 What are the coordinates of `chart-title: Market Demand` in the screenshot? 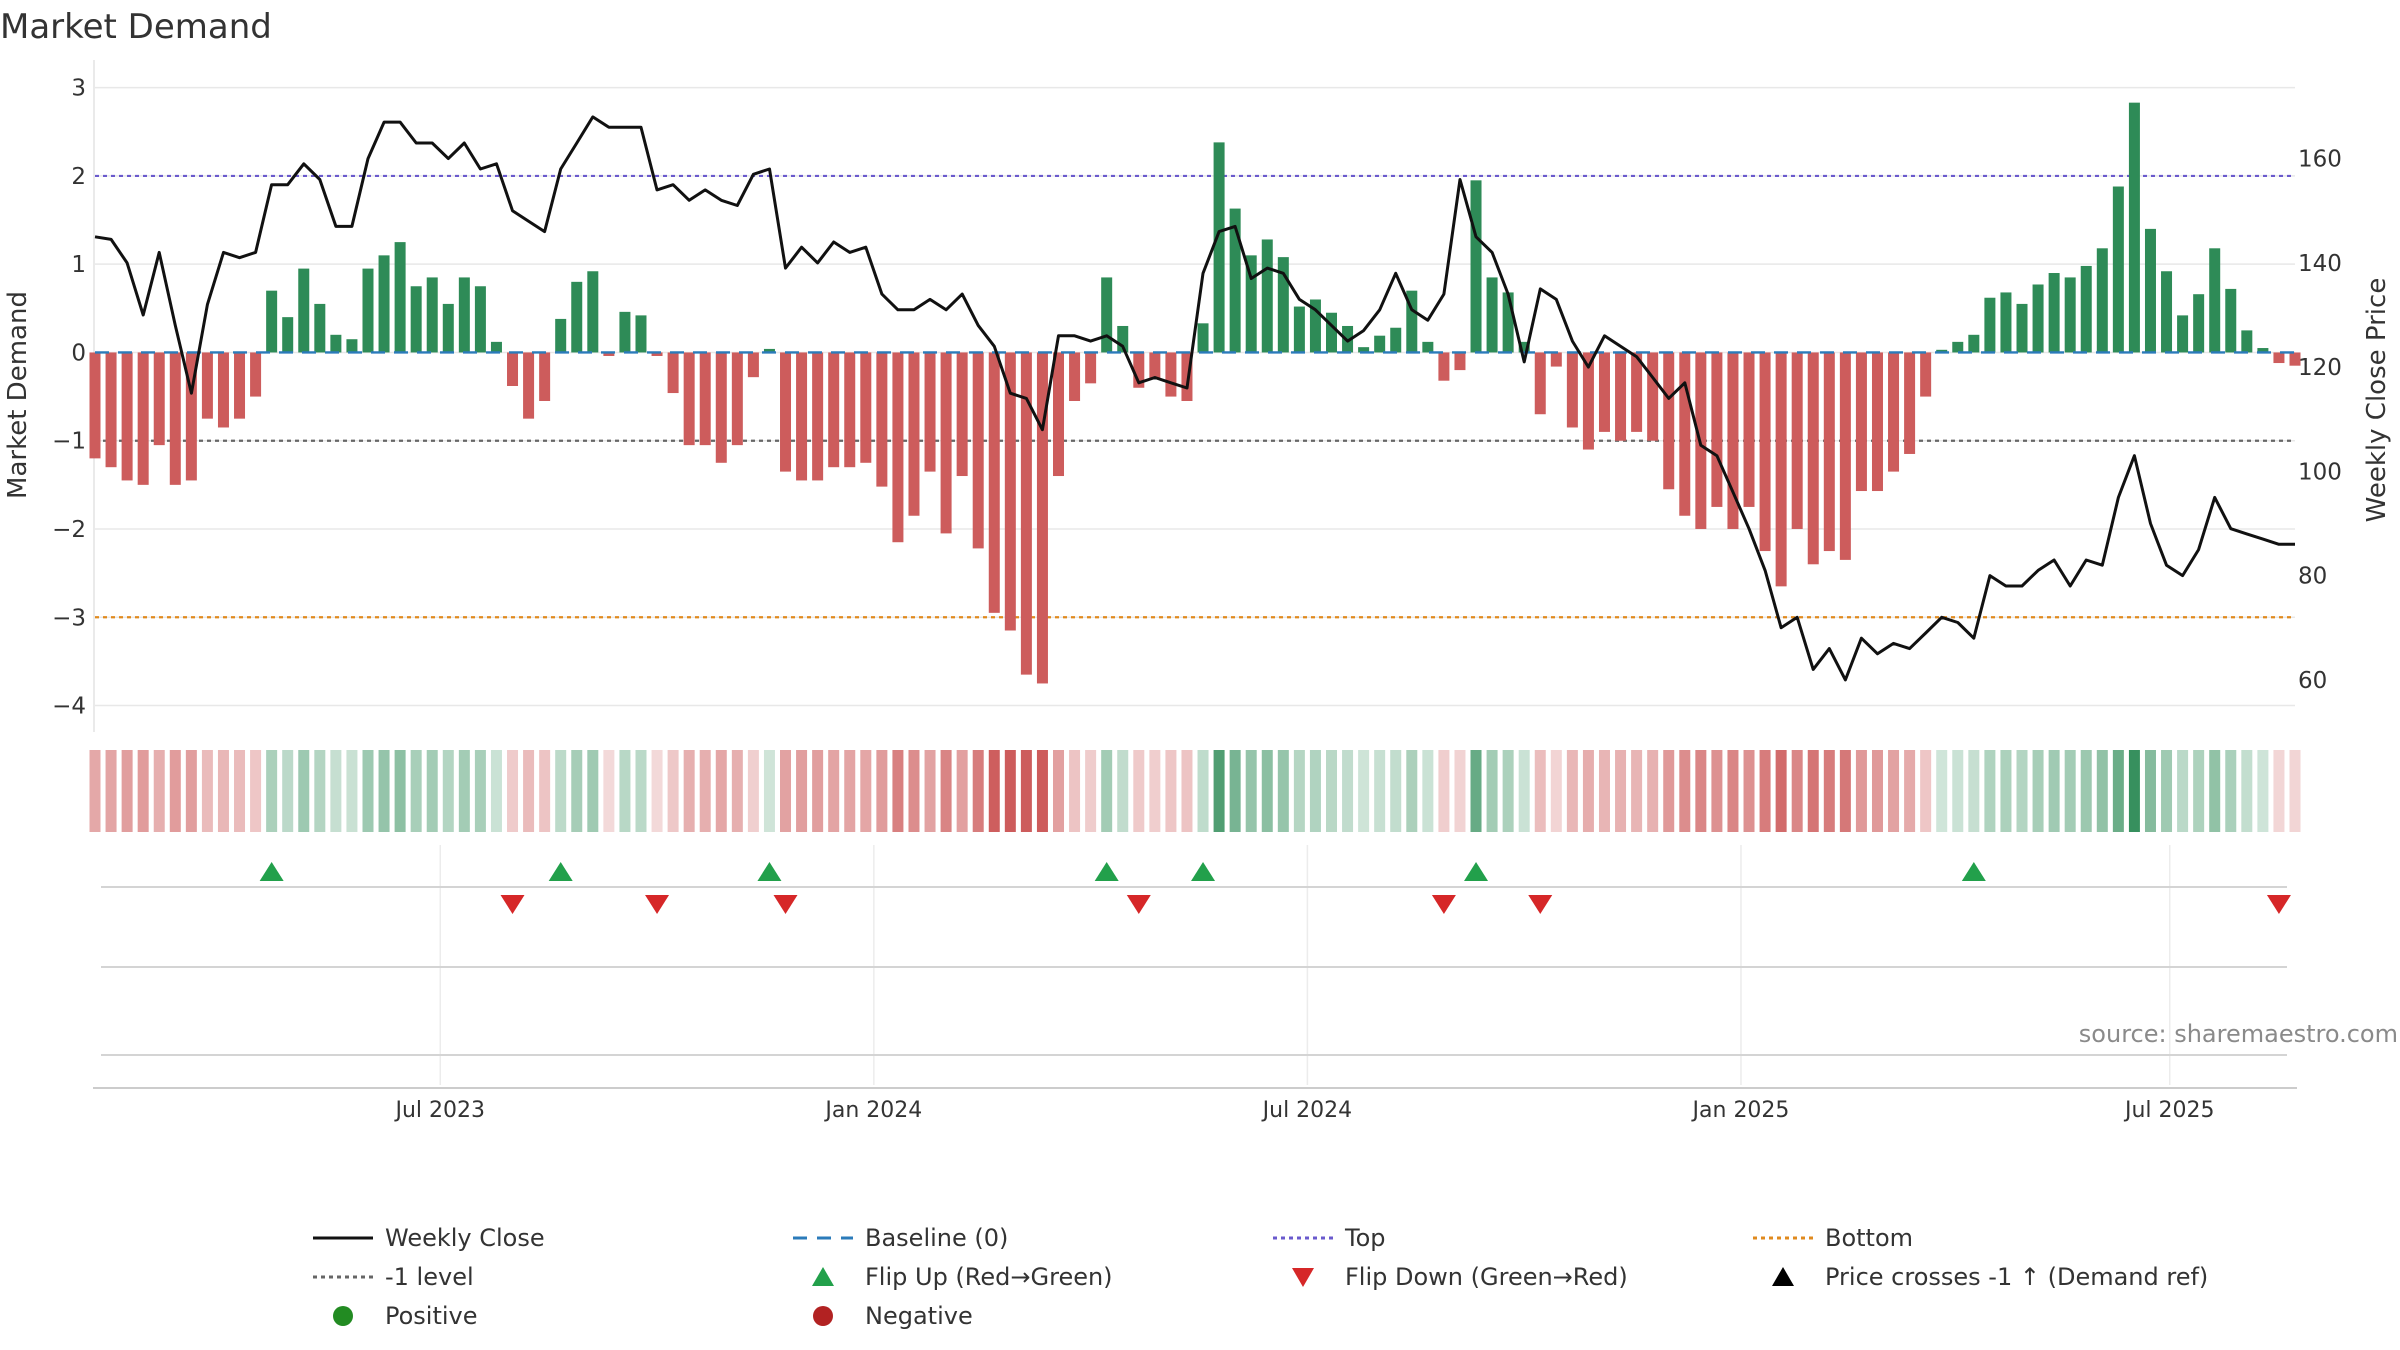 It's located at (136, 27).